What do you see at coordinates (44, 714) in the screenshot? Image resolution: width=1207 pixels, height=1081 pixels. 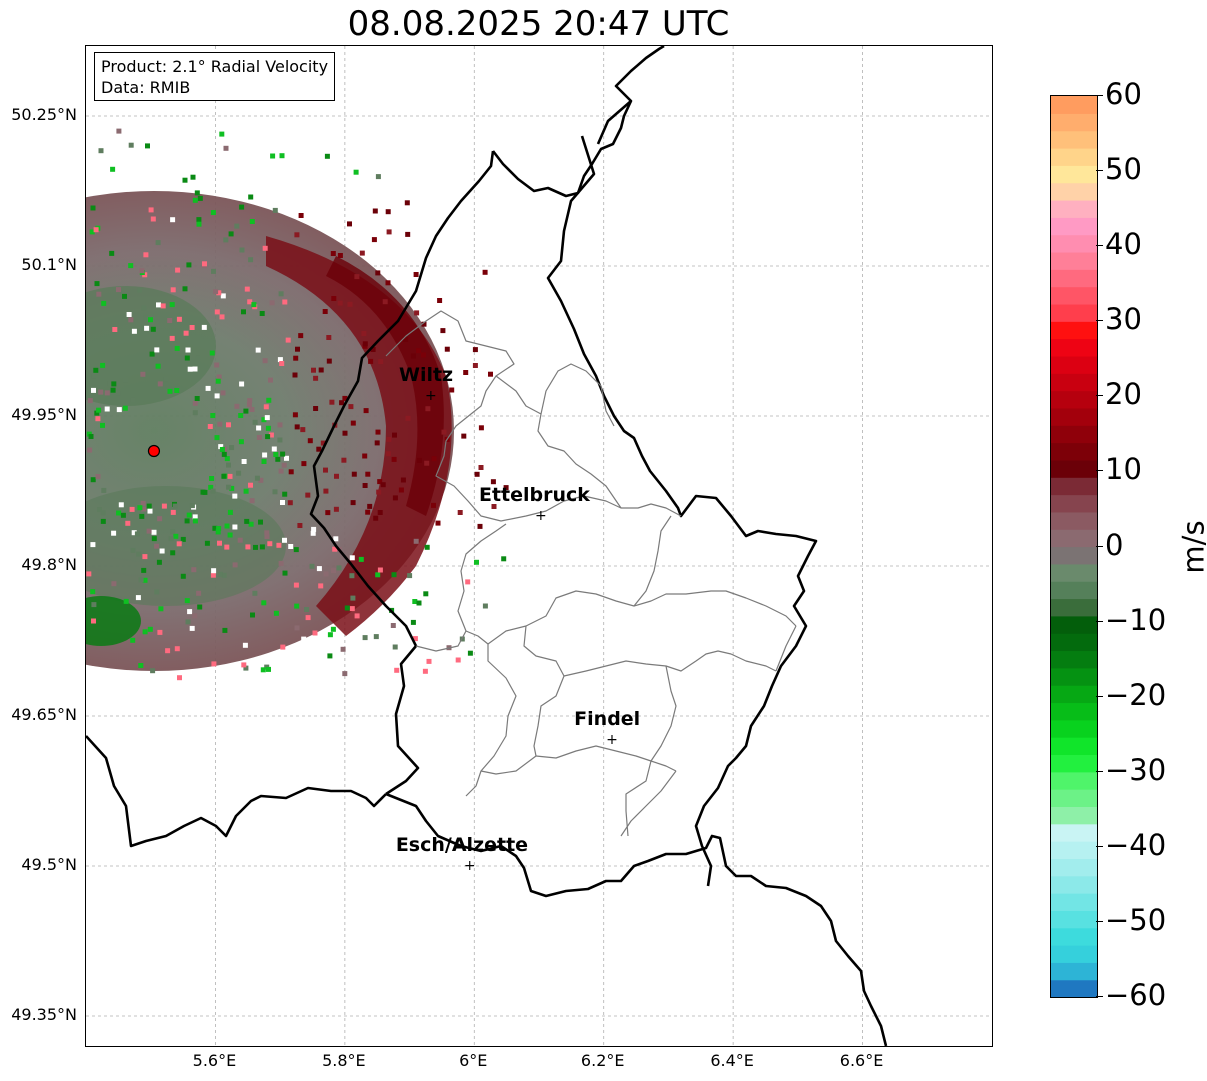 I see `lat-tick-label: 49.65°N` at bounding box center [44, 714].